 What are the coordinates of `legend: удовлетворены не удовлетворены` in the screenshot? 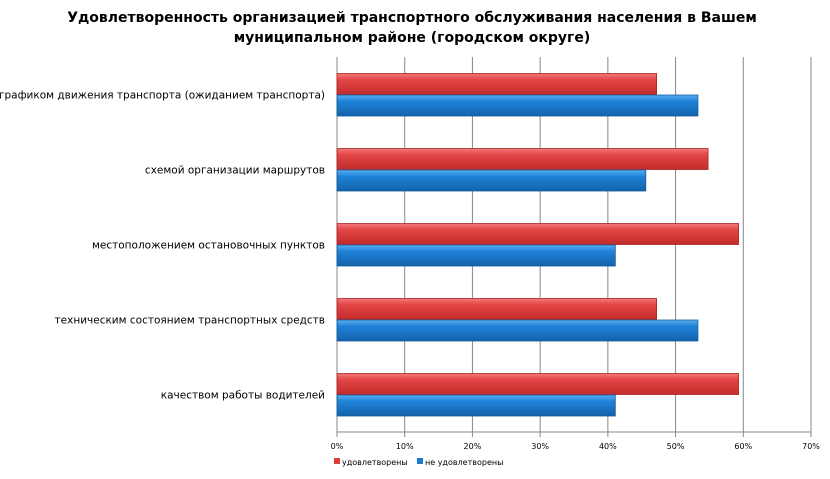 It's located at (418, 462).